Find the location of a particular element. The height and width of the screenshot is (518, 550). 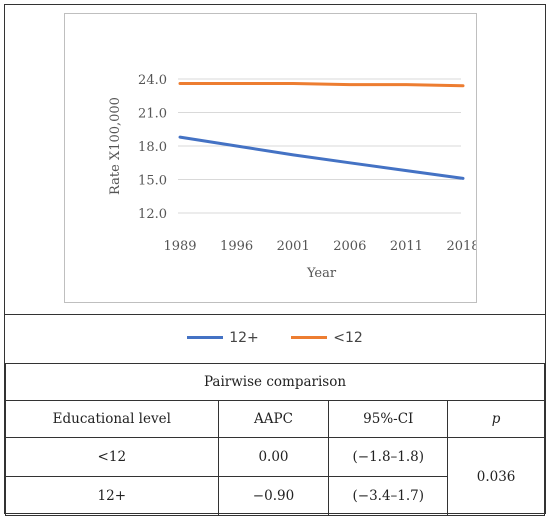

header-p: p is located at coordinates (496, 419).